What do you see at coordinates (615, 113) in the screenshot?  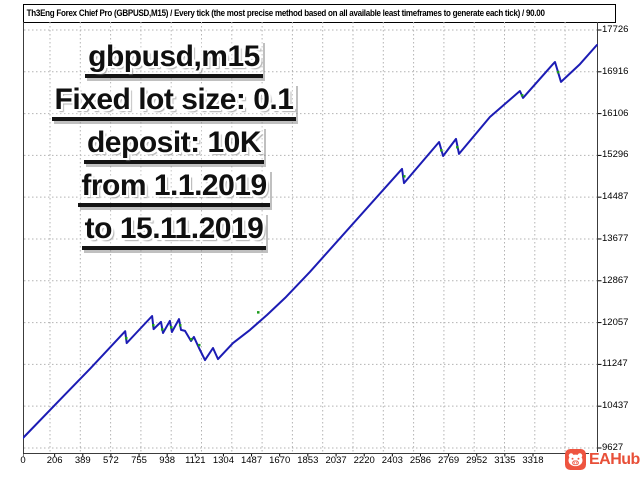 I see `y-tick-label: 16106` at bounding box center [615, 113].